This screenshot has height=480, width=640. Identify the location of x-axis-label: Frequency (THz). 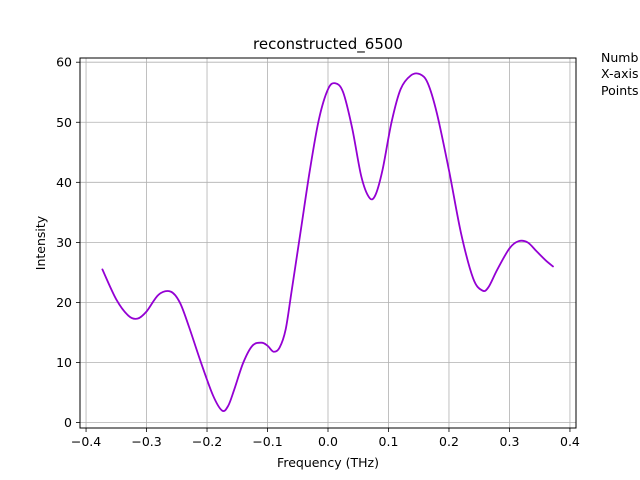
(328, 462).